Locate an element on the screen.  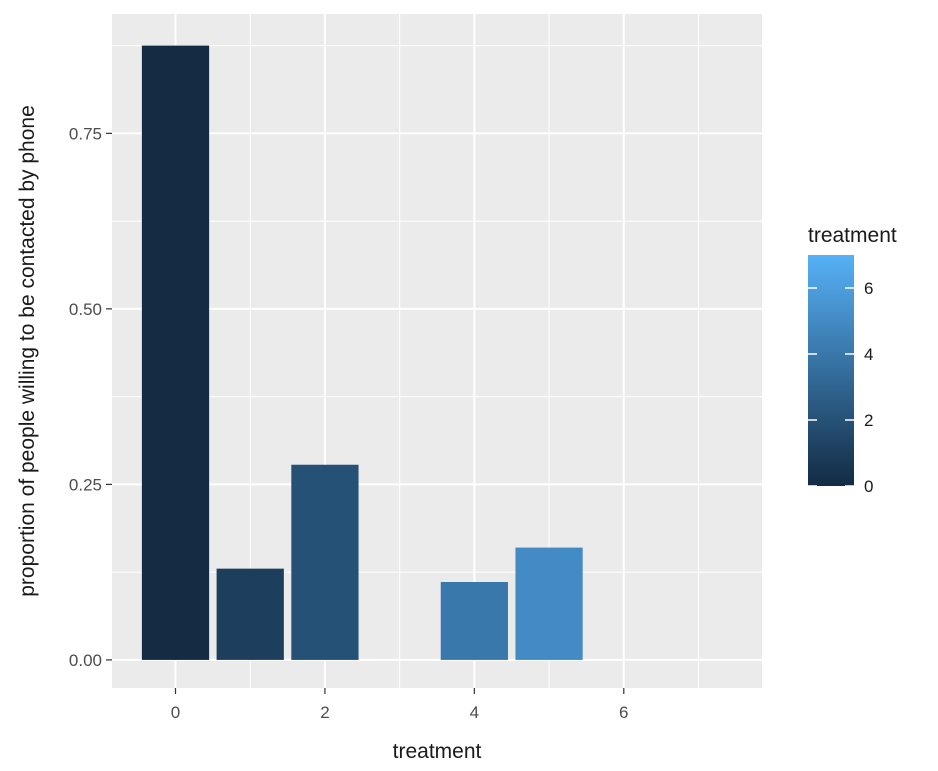
legend-tick-label: 6 is located at coordinates (868, 288).